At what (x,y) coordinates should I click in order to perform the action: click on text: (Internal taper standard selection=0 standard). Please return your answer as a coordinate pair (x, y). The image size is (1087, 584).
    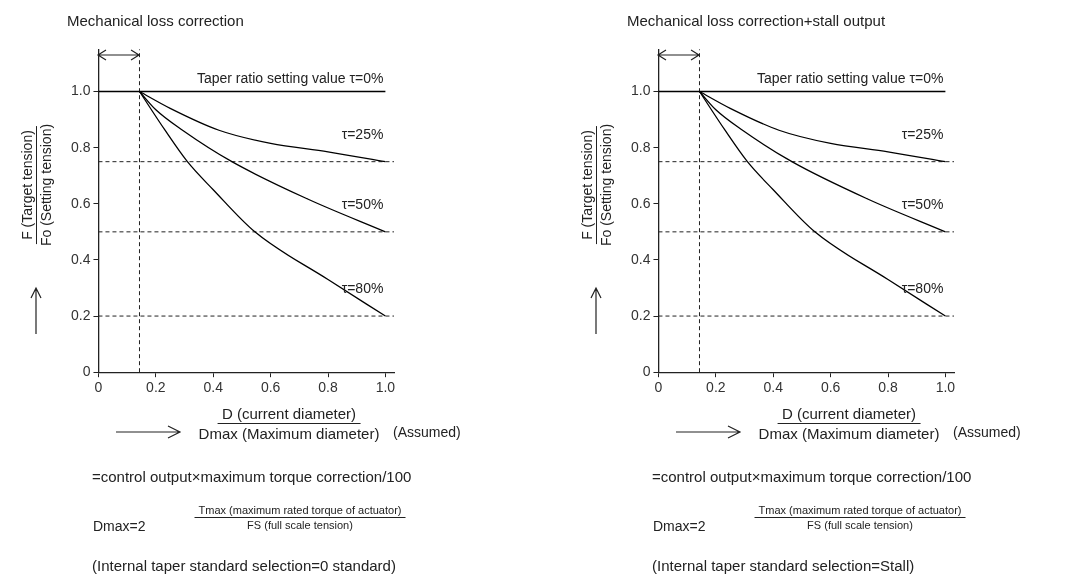
    Looking at the image, I should click on (244, 565).